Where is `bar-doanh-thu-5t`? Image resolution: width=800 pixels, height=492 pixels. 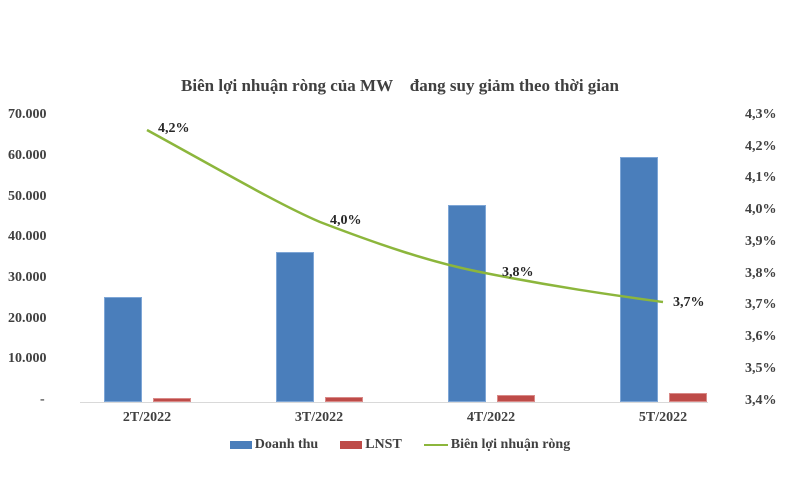
bar-doanh-thu-5t is located at coordinates (639, 279).